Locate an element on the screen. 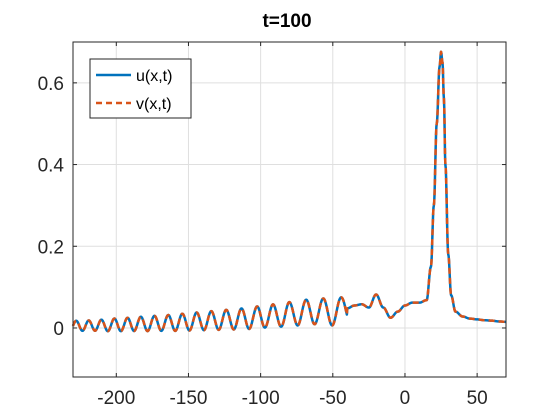 The image size is (560, 420). y-tick-label: 0 is located at coordinates (58, 329).